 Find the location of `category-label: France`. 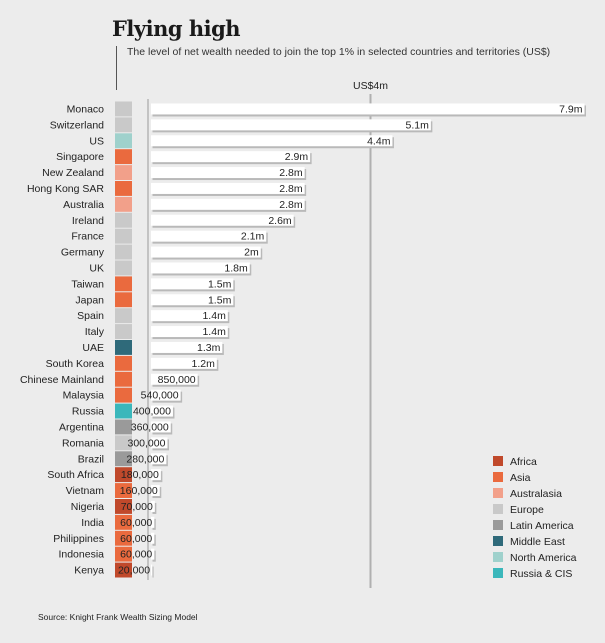

category-label: France is located at coordinates (87, 237).